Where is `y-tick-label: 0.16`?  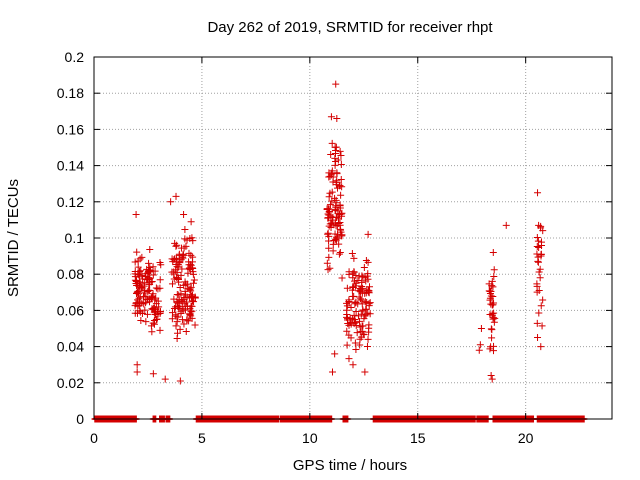
y-tick-label: 0.16 is located at coordinates (70, 129).